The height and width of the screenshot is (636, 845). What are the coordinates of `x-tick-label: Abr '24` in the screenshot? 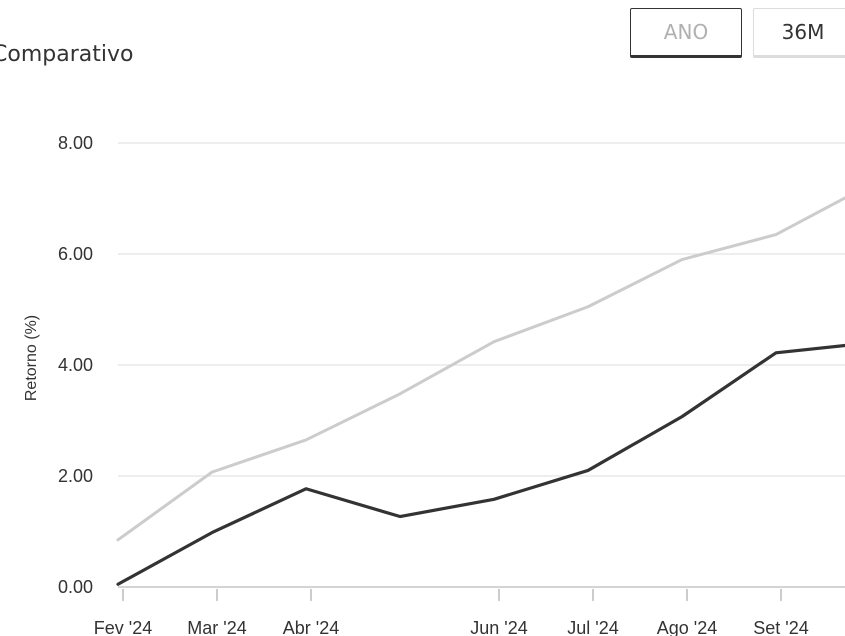 It's located at (311, 627).